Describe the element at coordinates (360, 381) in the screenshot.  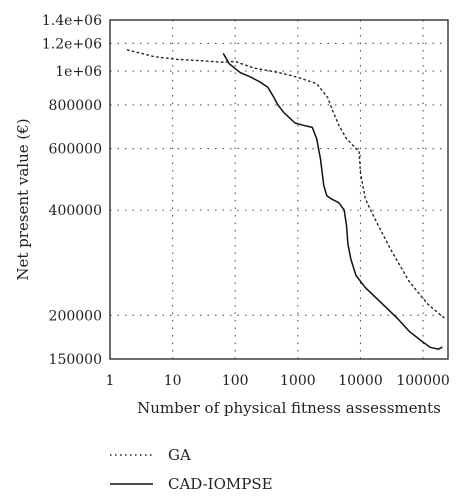
I see `x-tick-label: 10000` at that location.